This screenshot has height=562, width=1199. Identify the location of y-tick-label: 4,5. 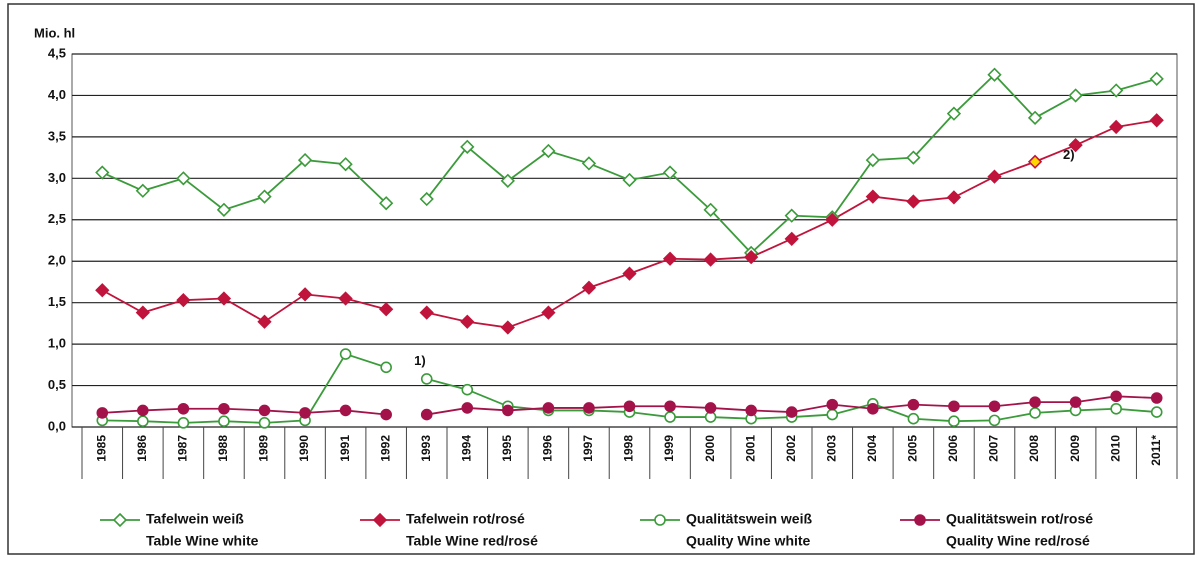
(57, 52).